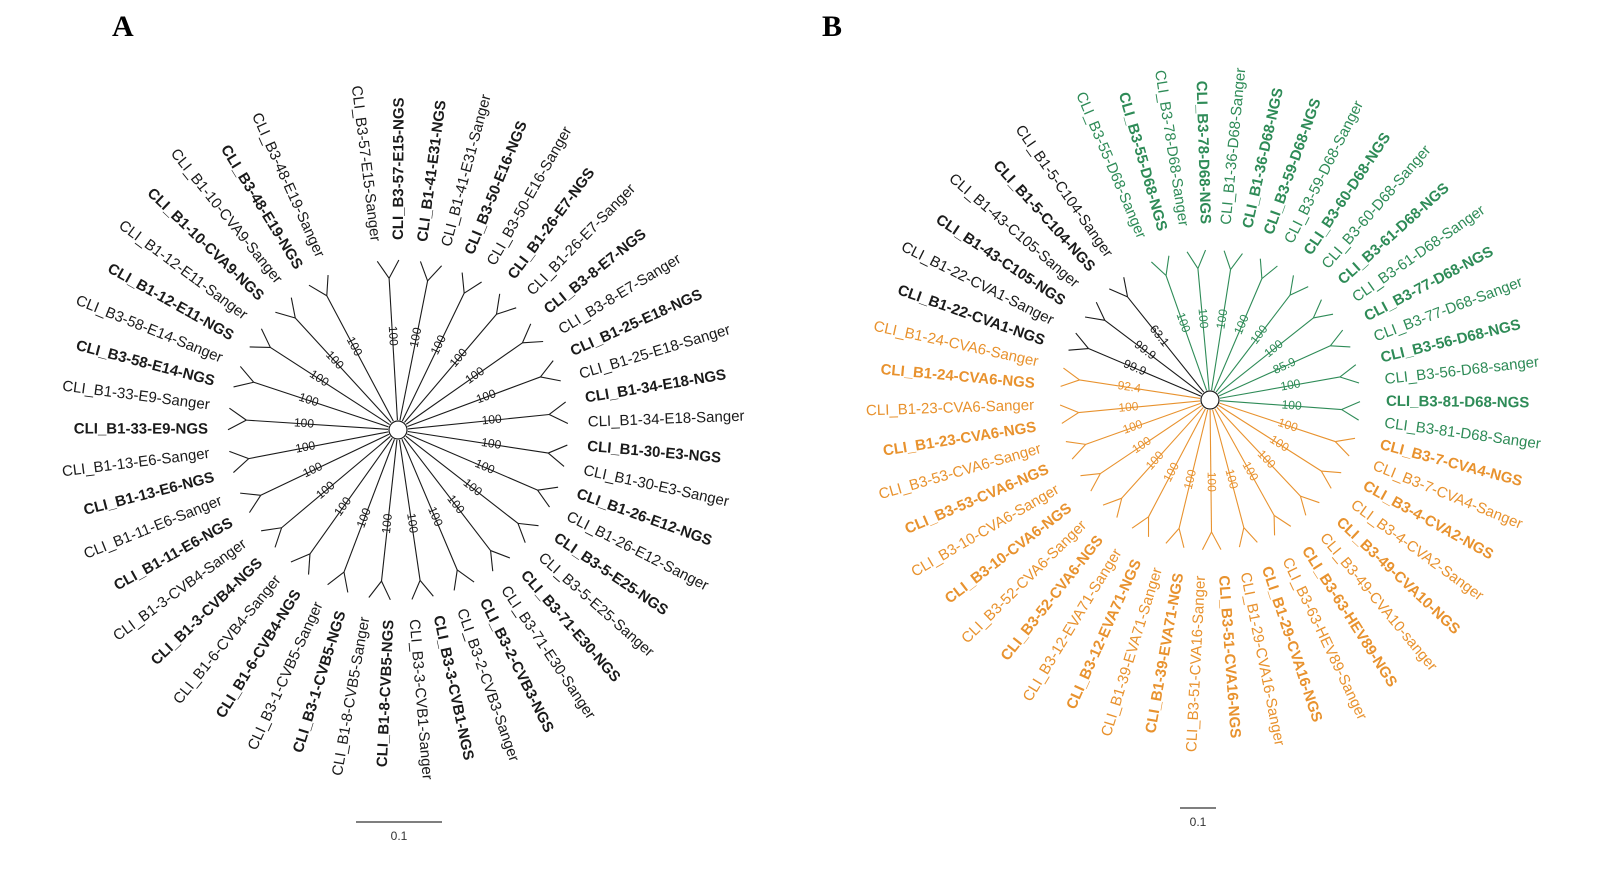 Image resolution: width=1624 pixels, height=890 pixels. What do you see at coordinates (1130, 386) in the screenshot?
I see `bootstrap-value: 92.4` at bounding box center [1130, 386].